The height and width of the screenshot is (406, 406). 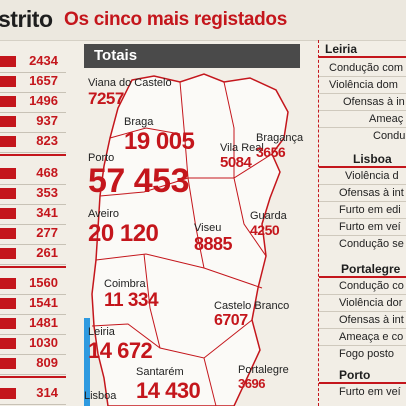 I want to click on city-name: Leiria, so click(x=101, y=332).